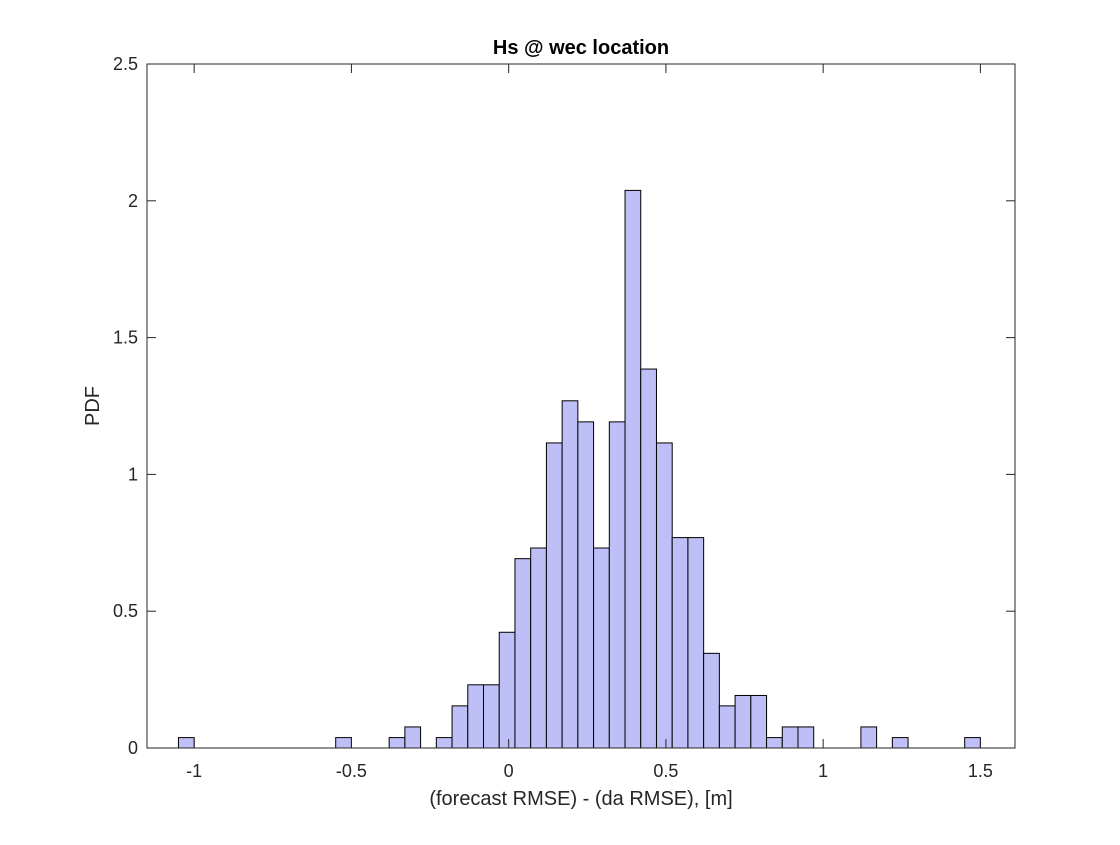 Image resolution: width=1120 pixels, height=845 pixels. What do you see at coordinates (581, 48) in the screenshot?
I see `chart-title: Hs @ wec location` at bounding box center [581, 48].